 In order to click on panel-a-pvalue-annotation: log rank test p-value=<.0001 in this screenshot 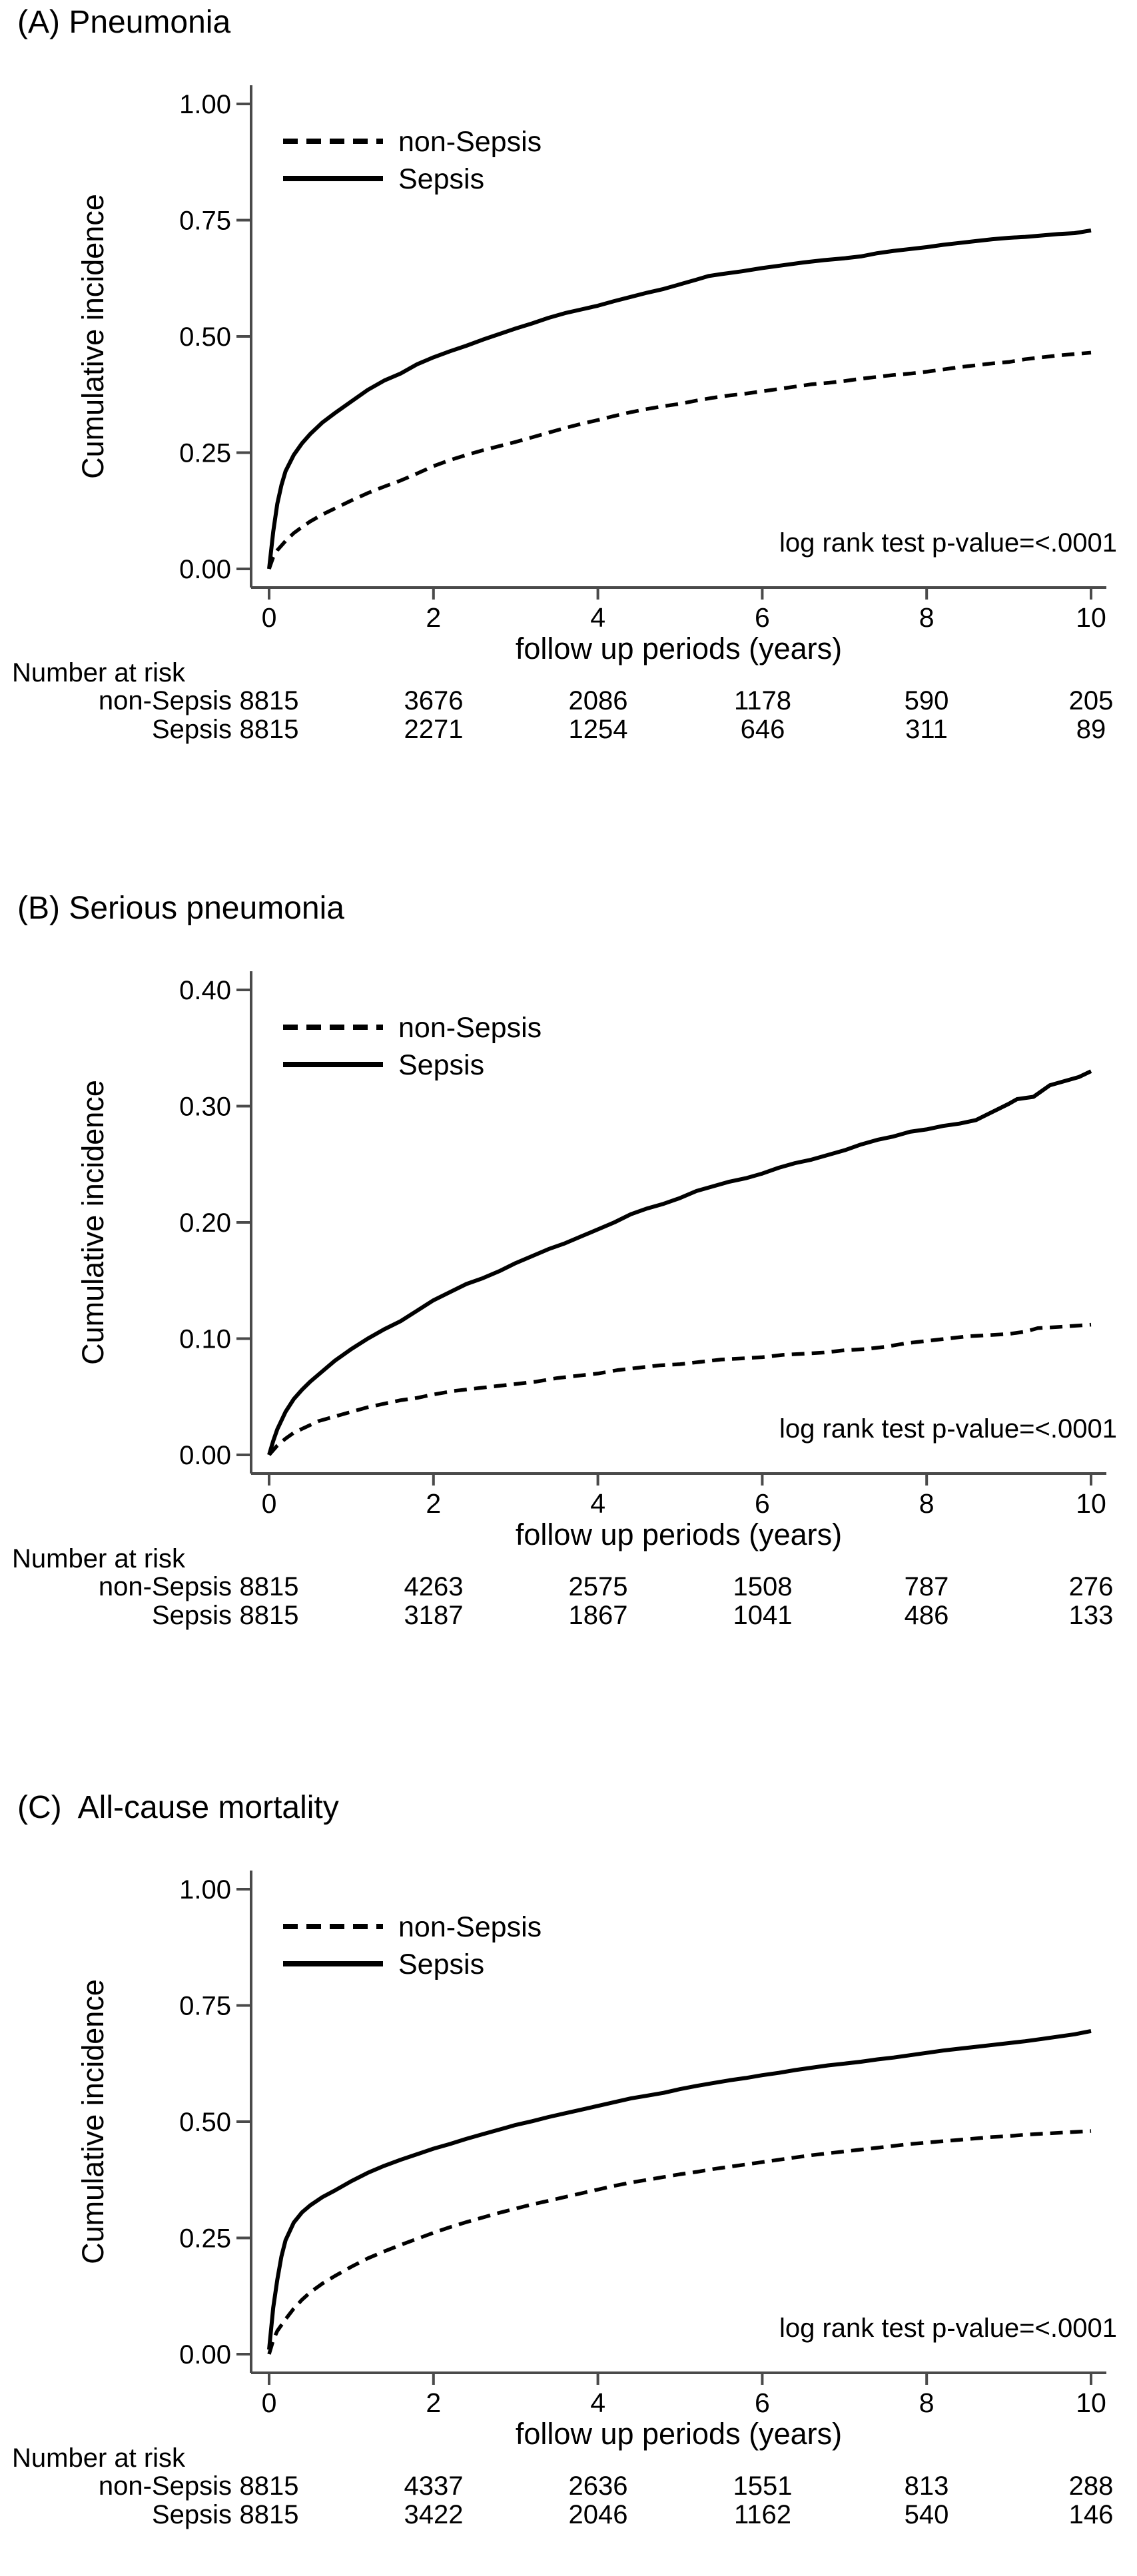, I will do `click(948, 543)`.